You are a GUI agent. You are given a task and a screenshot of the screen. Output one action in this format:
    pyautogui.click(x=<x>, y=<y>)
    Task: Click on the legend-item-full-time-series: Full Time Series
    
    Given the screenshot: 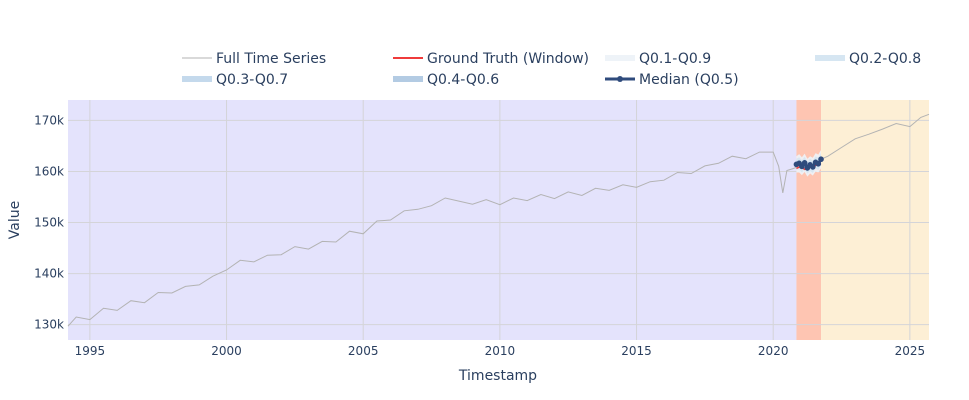 What is the action you would take?
    pyautogui.click(x=254, y=59)
    